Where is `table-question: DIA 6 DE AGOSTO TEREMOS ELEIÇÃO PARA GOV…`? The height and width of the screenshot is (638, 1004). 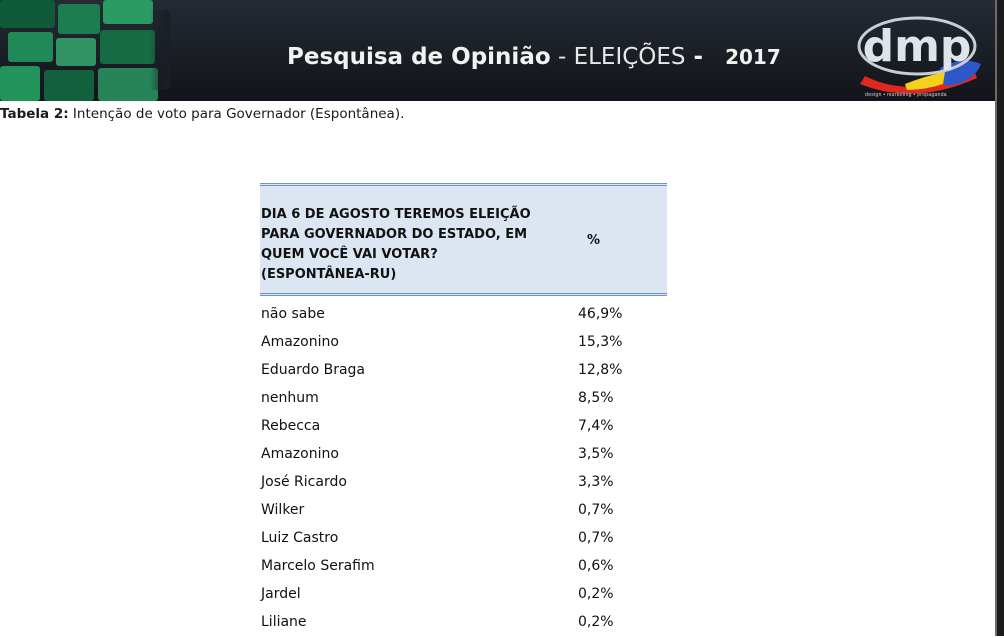
table-question: DIA 6 DE AGOSTO TEREMOS ELEIÇÃO PARA GOV… is located at coordinates (396, 244).